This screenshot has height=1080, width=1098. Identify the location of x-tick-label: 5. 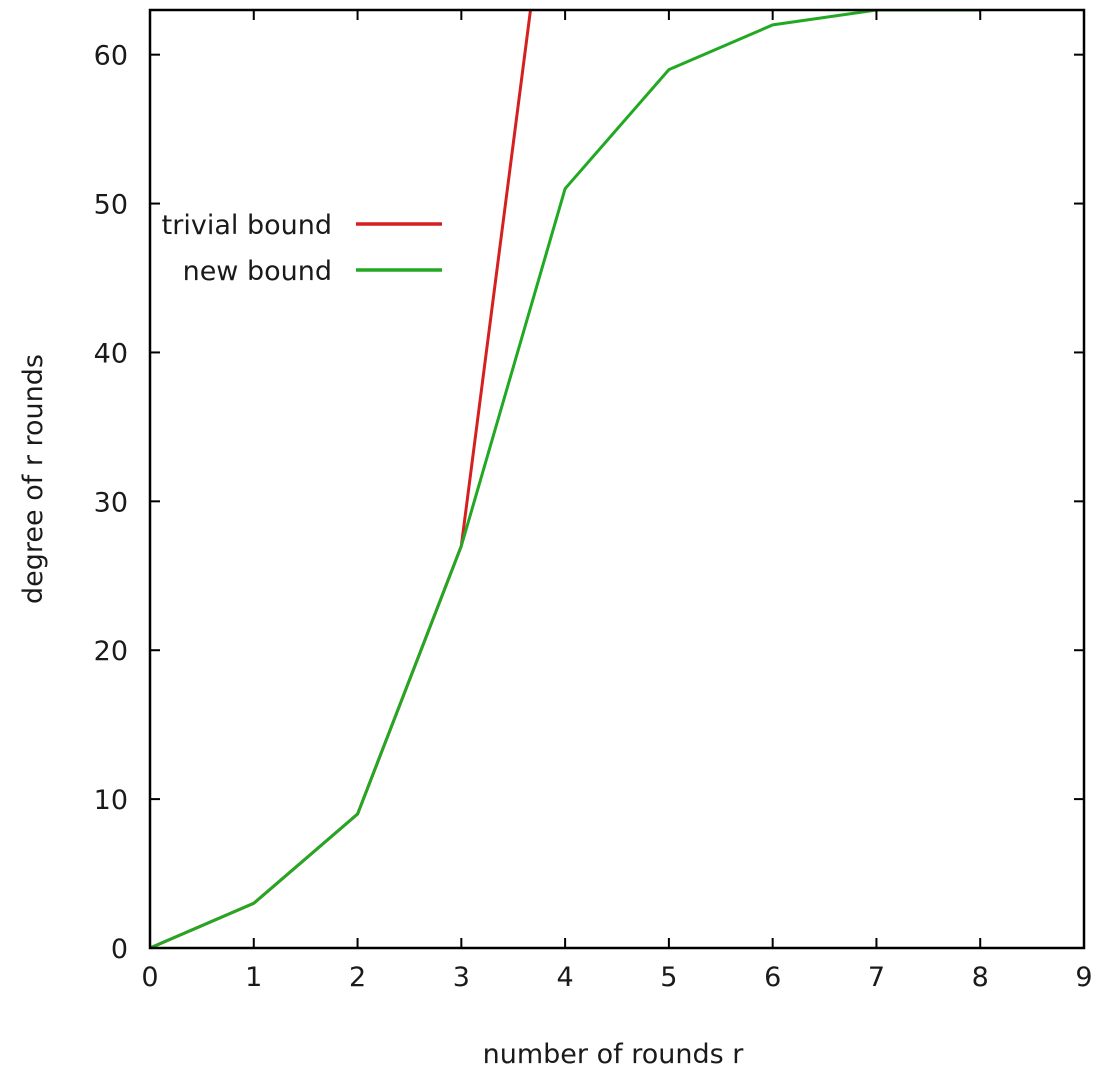
(668, 977).